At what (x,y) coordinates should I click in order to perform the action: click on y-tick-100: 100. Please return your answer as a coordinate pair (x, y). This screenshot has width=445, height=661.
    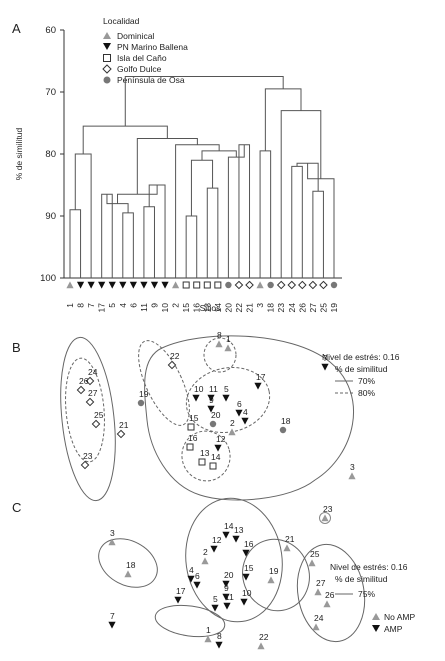
    Looking at the image, I should click on (48, 278).